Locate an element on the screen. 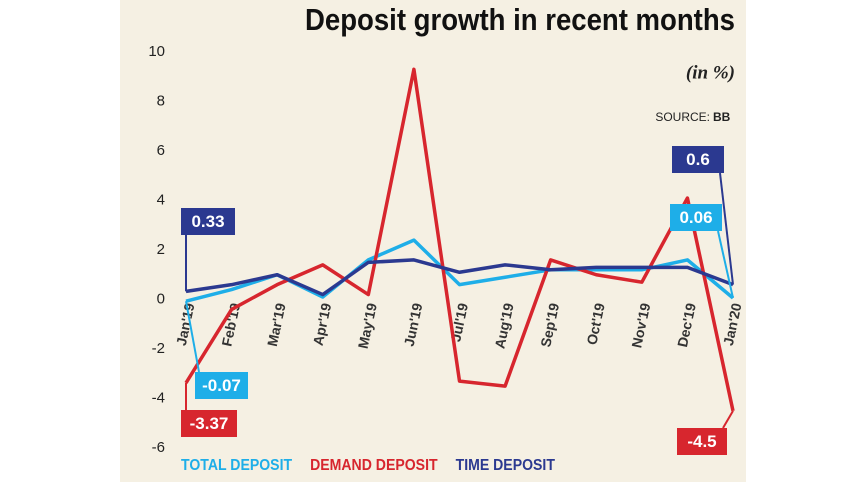 Image resolution: width=857 pixels, height=482 pixels. y-tick-label: 0 is located at coordinates (161, 298).